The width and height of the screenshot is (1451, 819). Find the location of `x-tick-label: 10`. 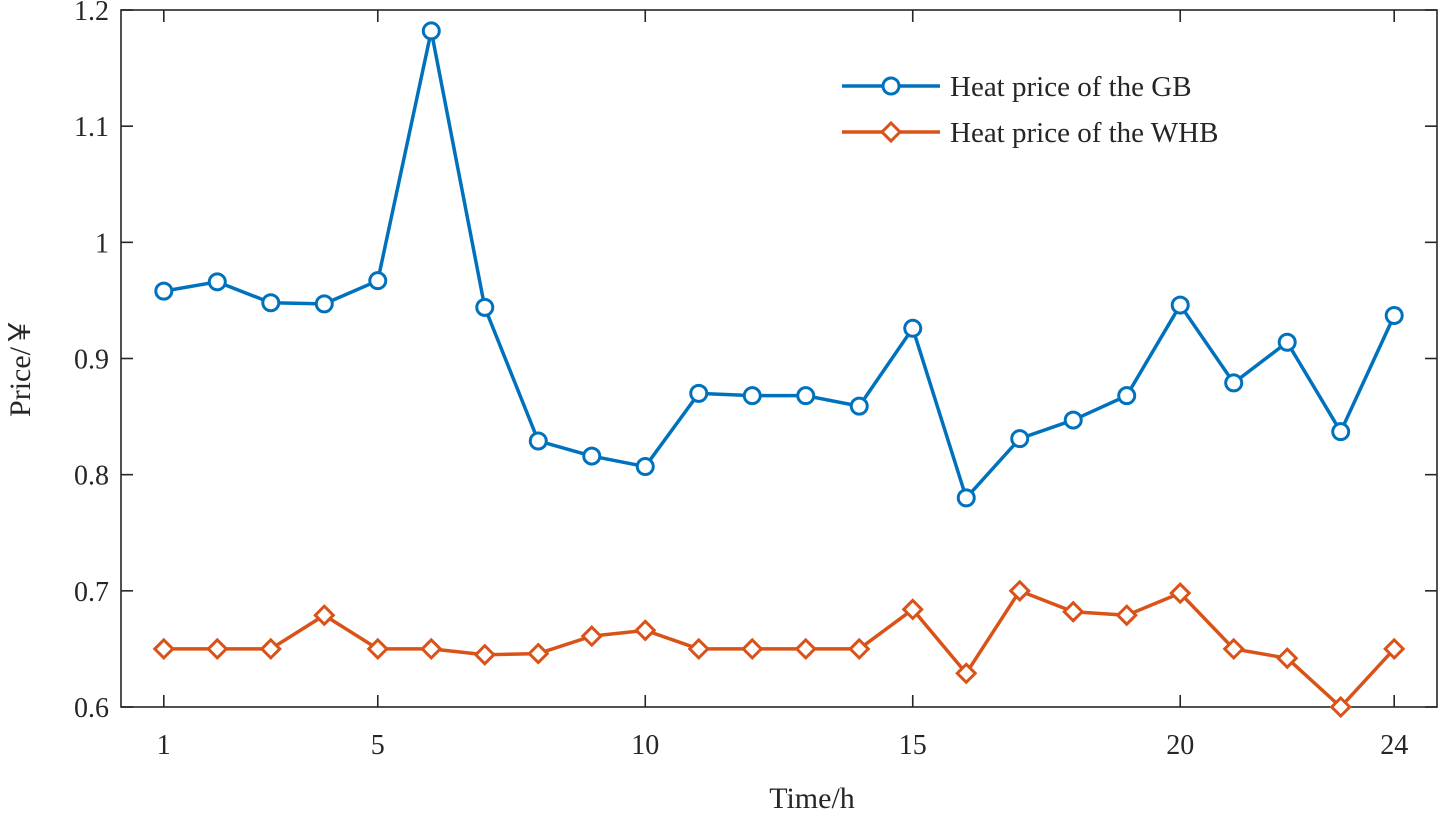

x-tick-label: 10 is located at coordinates (645, 745).